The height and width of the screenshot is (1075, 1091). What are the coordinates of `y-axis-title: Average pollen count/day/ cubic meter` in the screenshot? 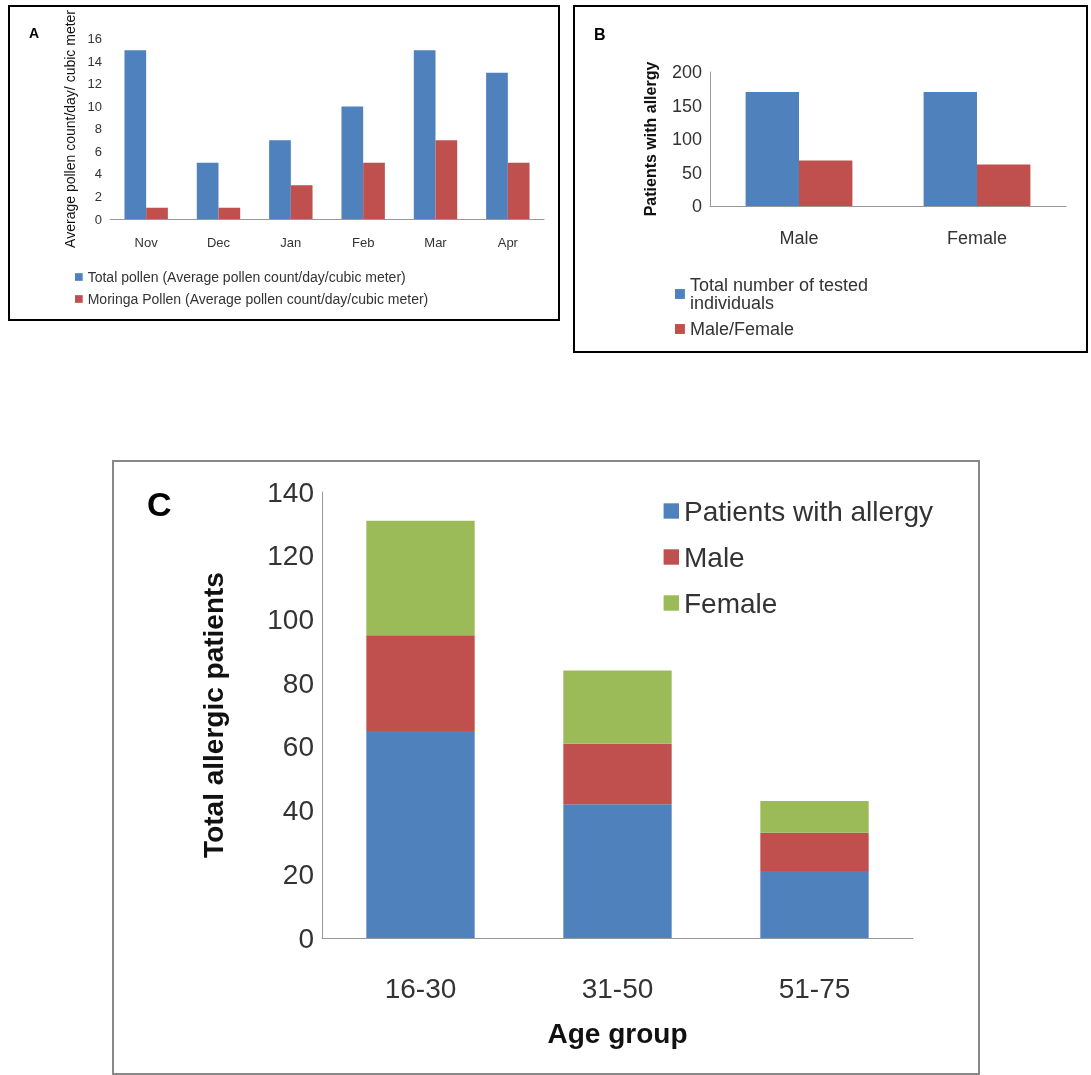 It's located at (69, 128).